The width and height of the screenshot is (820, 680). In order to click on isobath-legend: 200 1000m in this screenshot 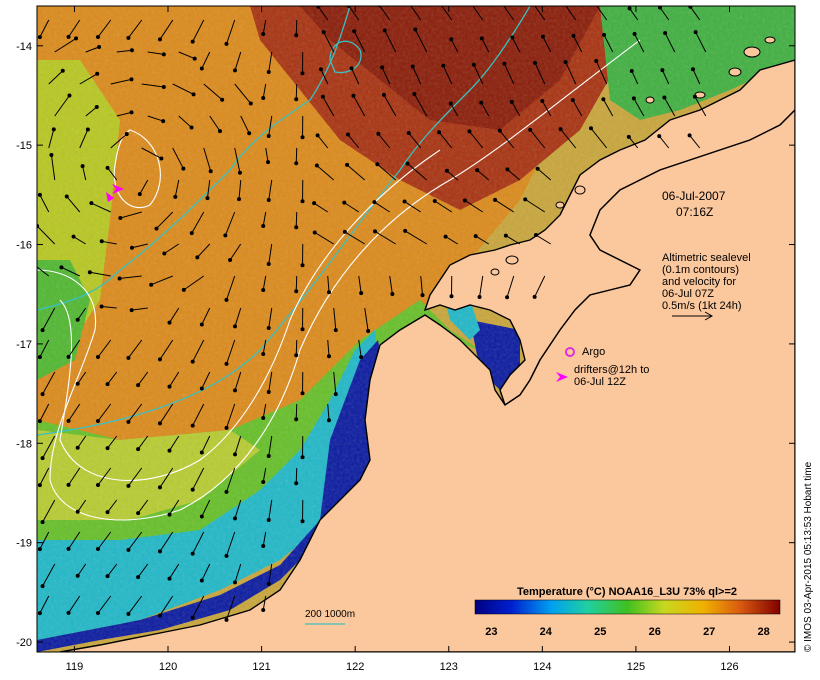, I will do `click(330, 617)`.